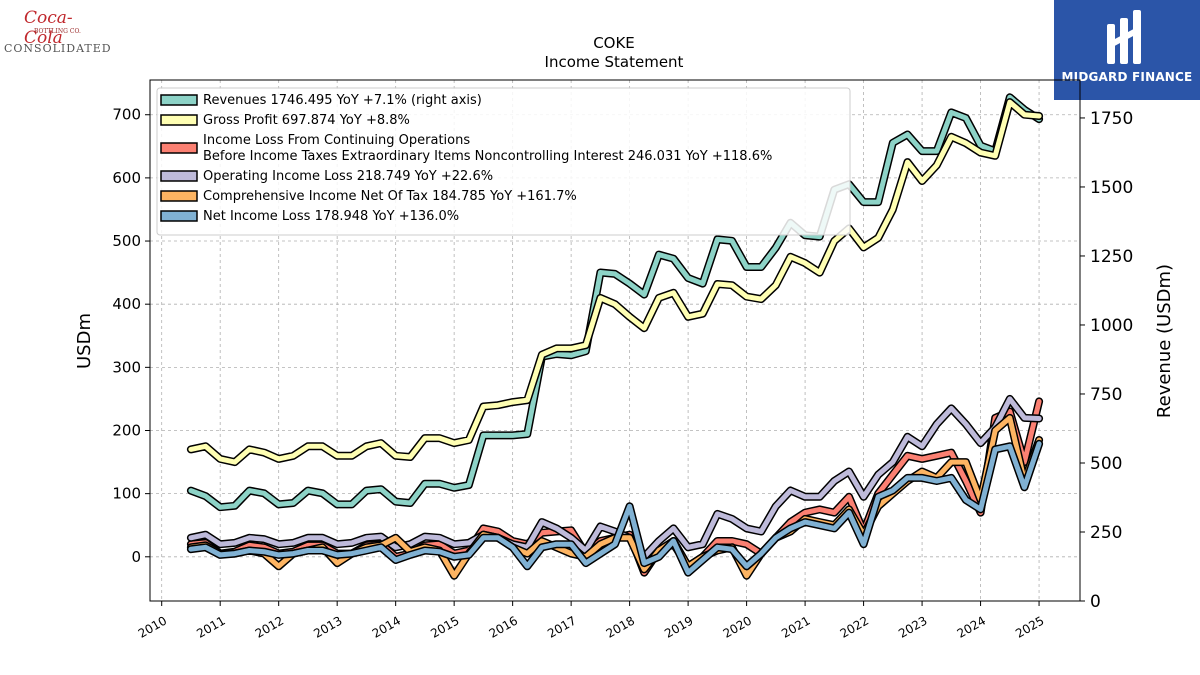 The width and height of the screenshot is (1200, 675). I want to click on legend-label: Revenues 1746.495 YoY +7.1% (right axis), so click(342, 100).